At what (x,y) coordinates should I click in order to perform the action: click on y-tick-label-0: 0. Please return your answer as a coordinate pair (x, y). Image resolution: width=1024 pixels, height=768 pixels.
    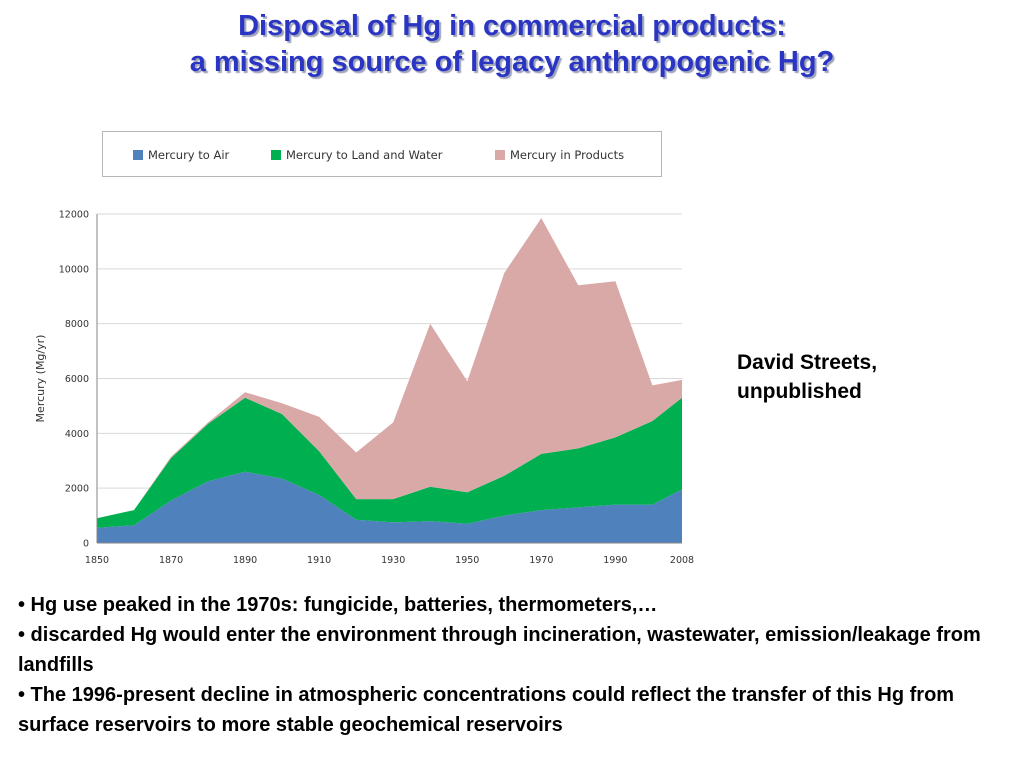
    Looking at the image, I should click on (86, 544).